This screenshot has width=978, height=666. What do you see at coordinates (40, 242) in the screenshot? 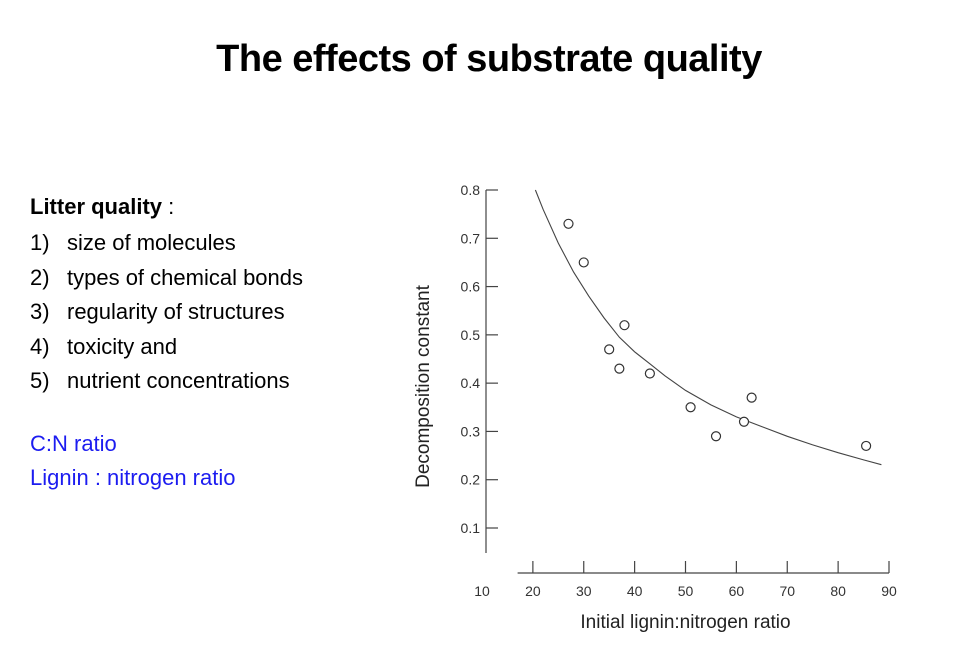
I see `list-item-number: 1)` at bounding box center [40, 242].